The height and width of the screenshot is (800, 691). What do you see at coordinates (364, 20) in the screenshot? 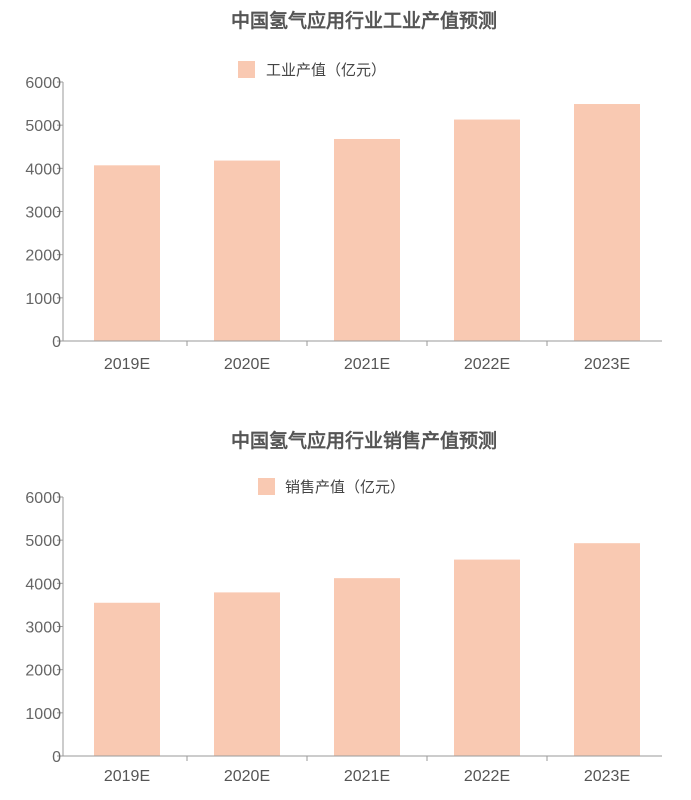
I see `chart-title: 中国氢气应用行业工业产值预测` at bounding box center [364, 20].